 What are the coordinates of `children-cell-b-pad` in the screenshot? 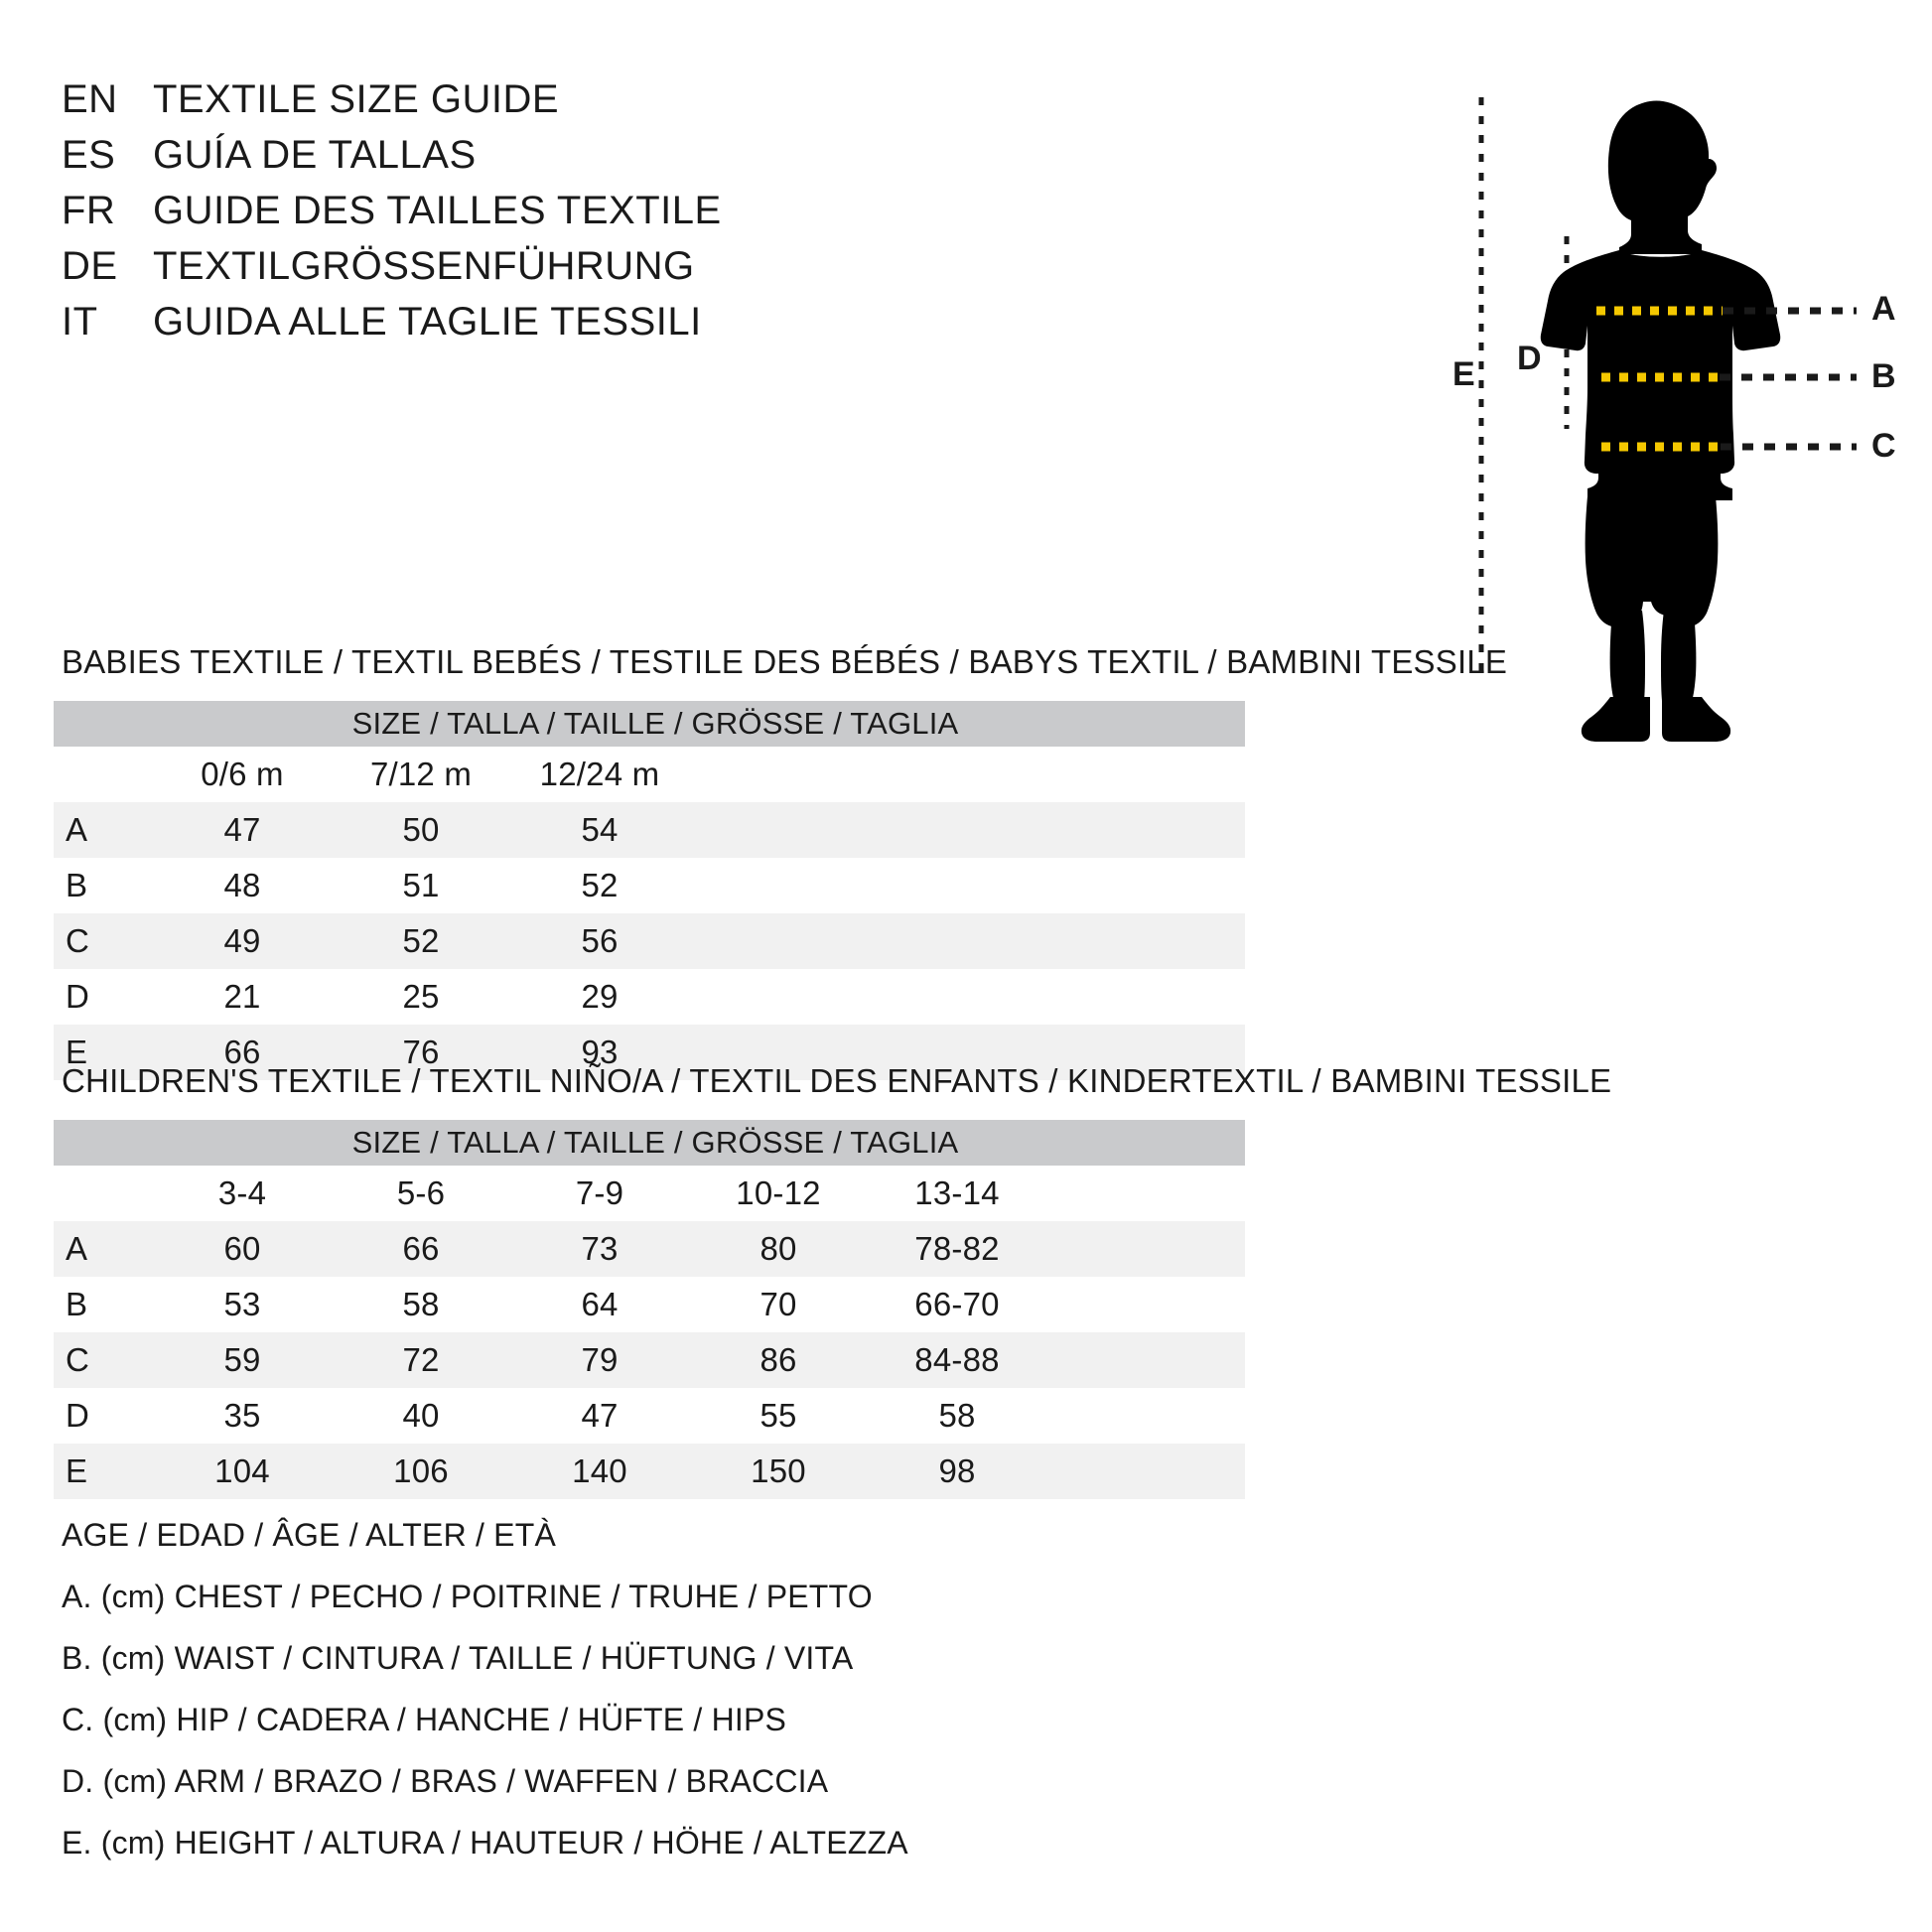 It's located at (1146, 1305).